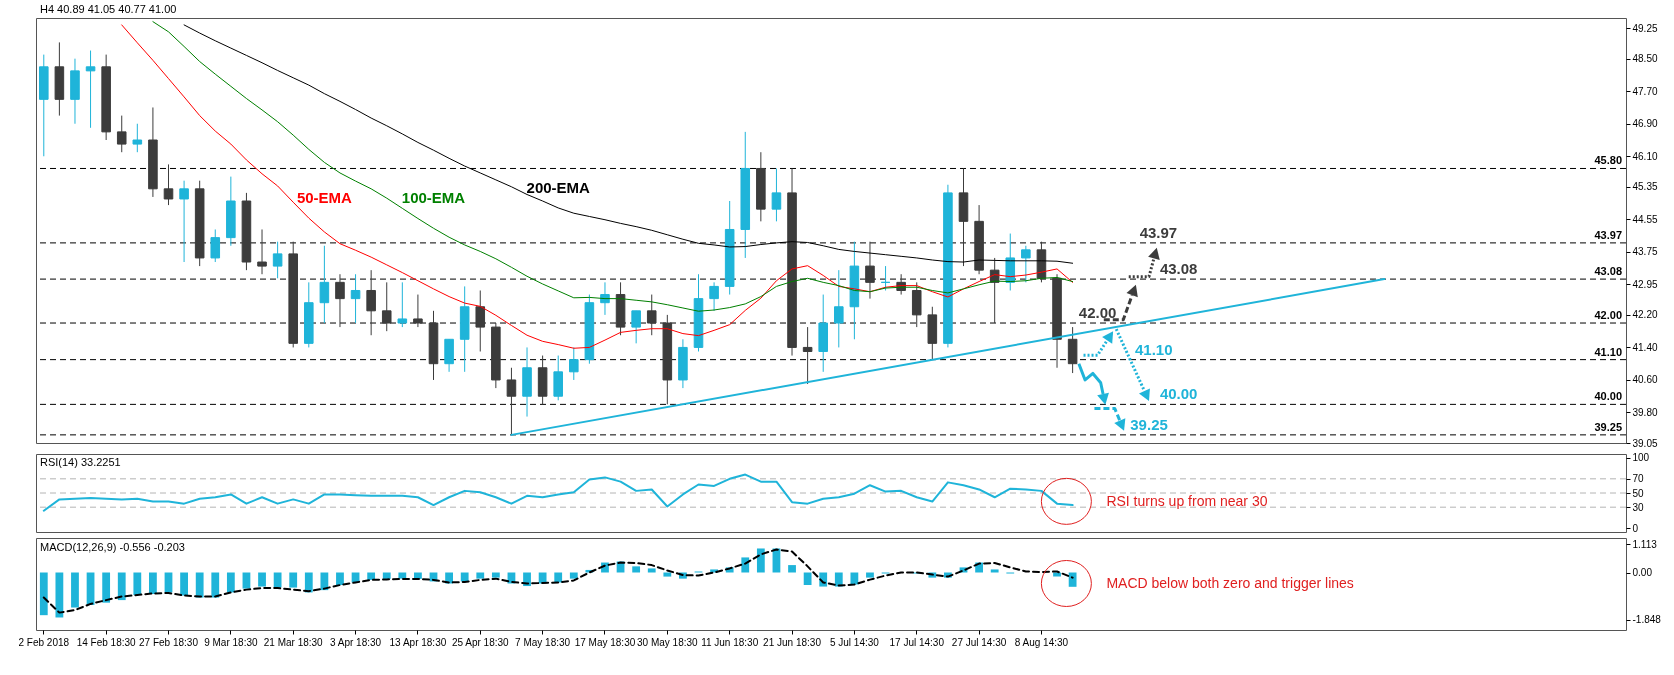  Describe the element at coordinates (1638, 479) in the screenshot. I see `y-tick-label: 70` at that location.